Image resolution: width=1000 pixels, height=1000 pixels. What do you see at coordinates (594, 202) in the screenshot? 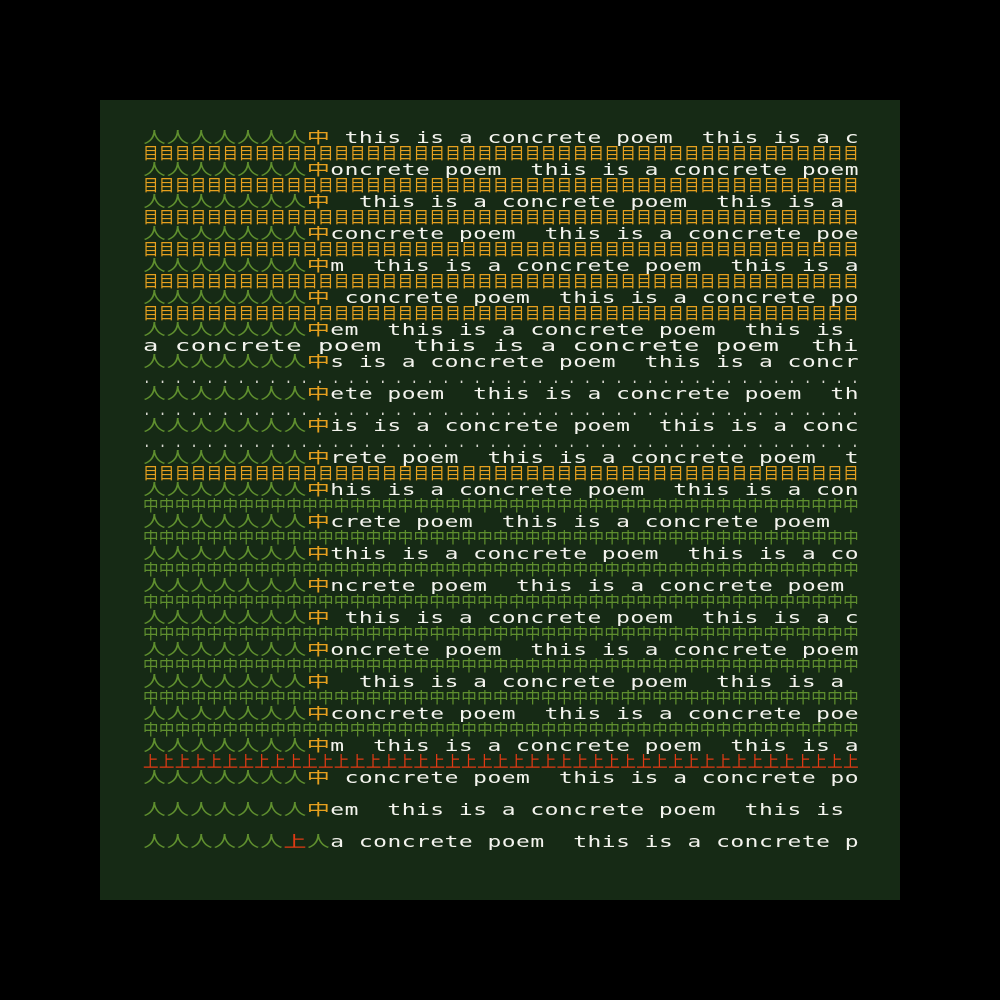
I see `poem-text: this is a concrete poem this is a` at bounding box center [594, 202].